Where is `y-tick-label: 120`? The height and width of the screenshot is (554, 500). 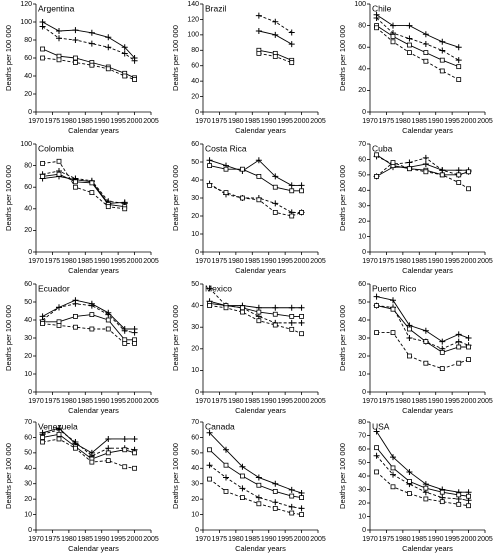
y-tick-label: 120 is located at coordinates (193, 19).